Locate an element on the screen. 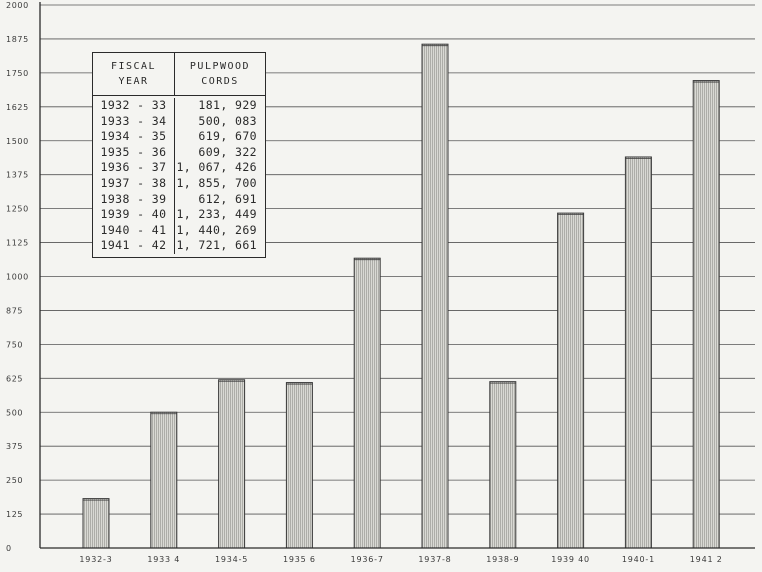 The height and width of the screenshot is (572, 762). x-tick-label: 1933 4 is located at coordinates (163, 559).